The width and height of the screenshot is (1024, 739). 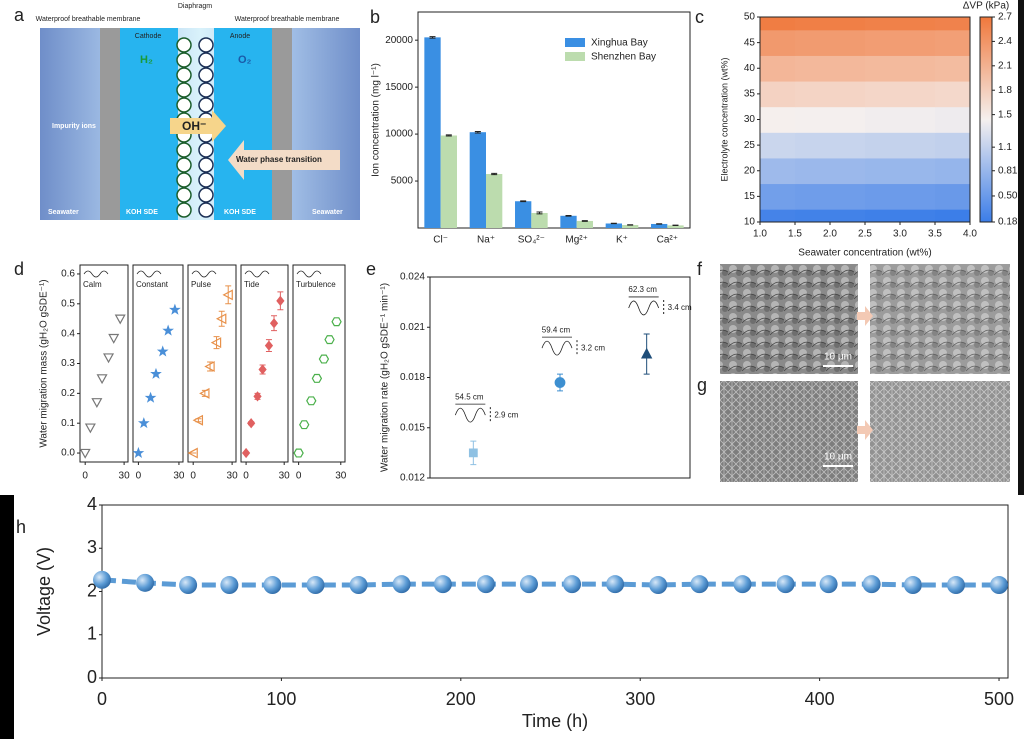 I want to click on y-axis-label: Water migration mass (gH₂O gSDE⁻¹), so click(x=44, y=363).